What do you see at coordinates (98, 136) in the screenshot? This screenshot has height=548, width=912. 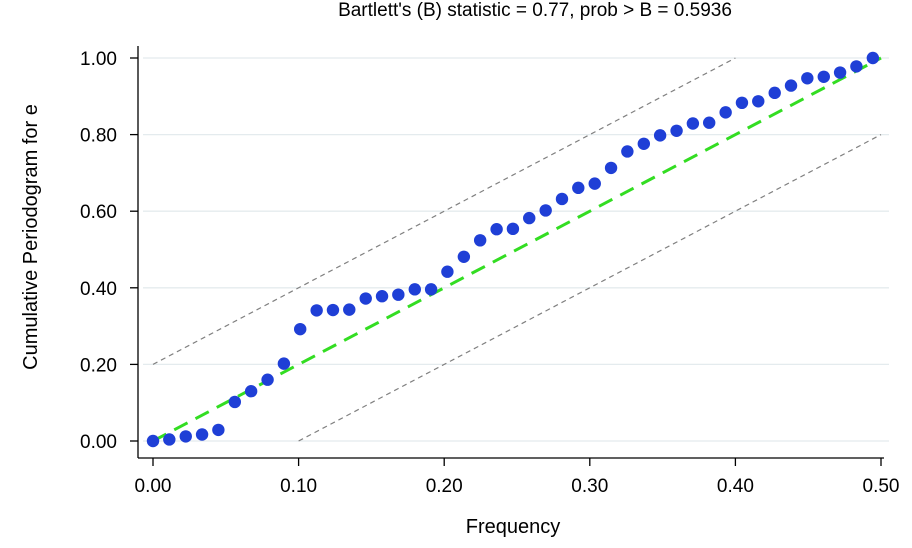 I see `y-tick-label: 0.80` at bounding box center [98, 136].